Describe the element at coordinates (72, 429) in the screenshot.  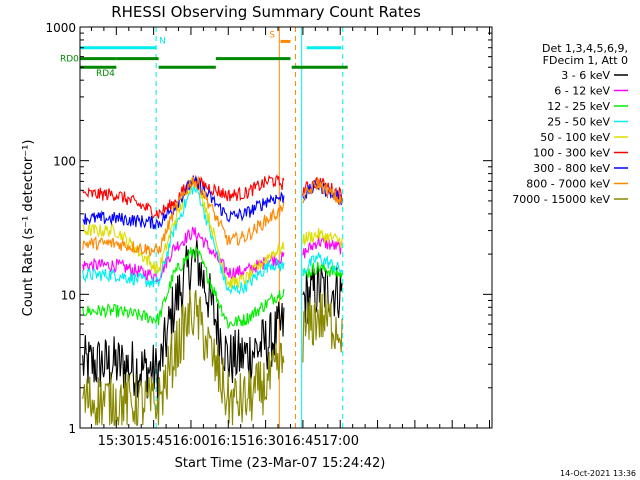
I see `y-tick-label: 1` at that location.